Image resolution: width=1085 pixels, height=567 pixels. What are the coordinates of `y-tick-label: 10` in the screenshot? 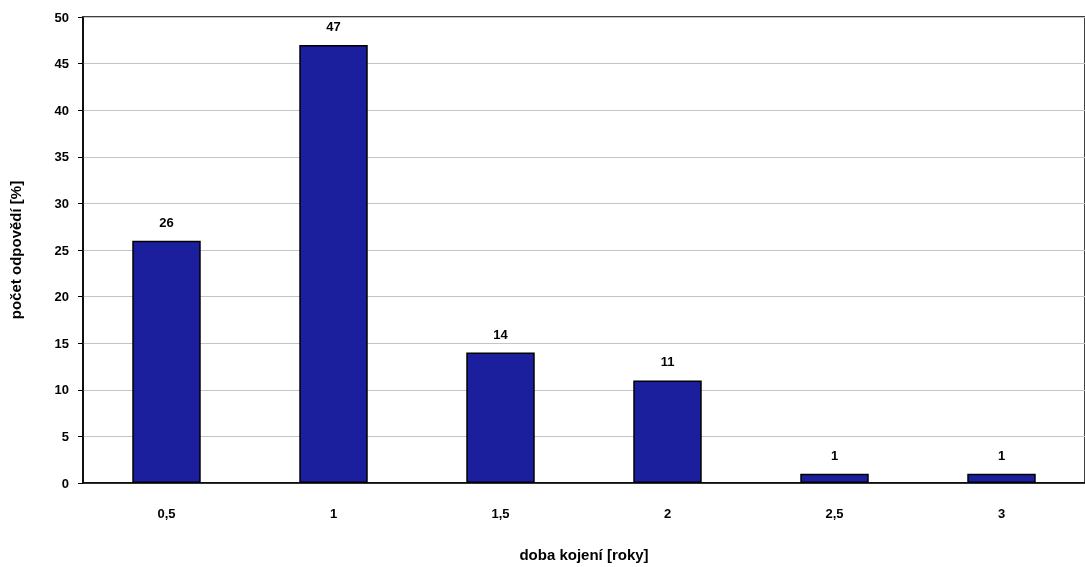 It's located at (61, 390).